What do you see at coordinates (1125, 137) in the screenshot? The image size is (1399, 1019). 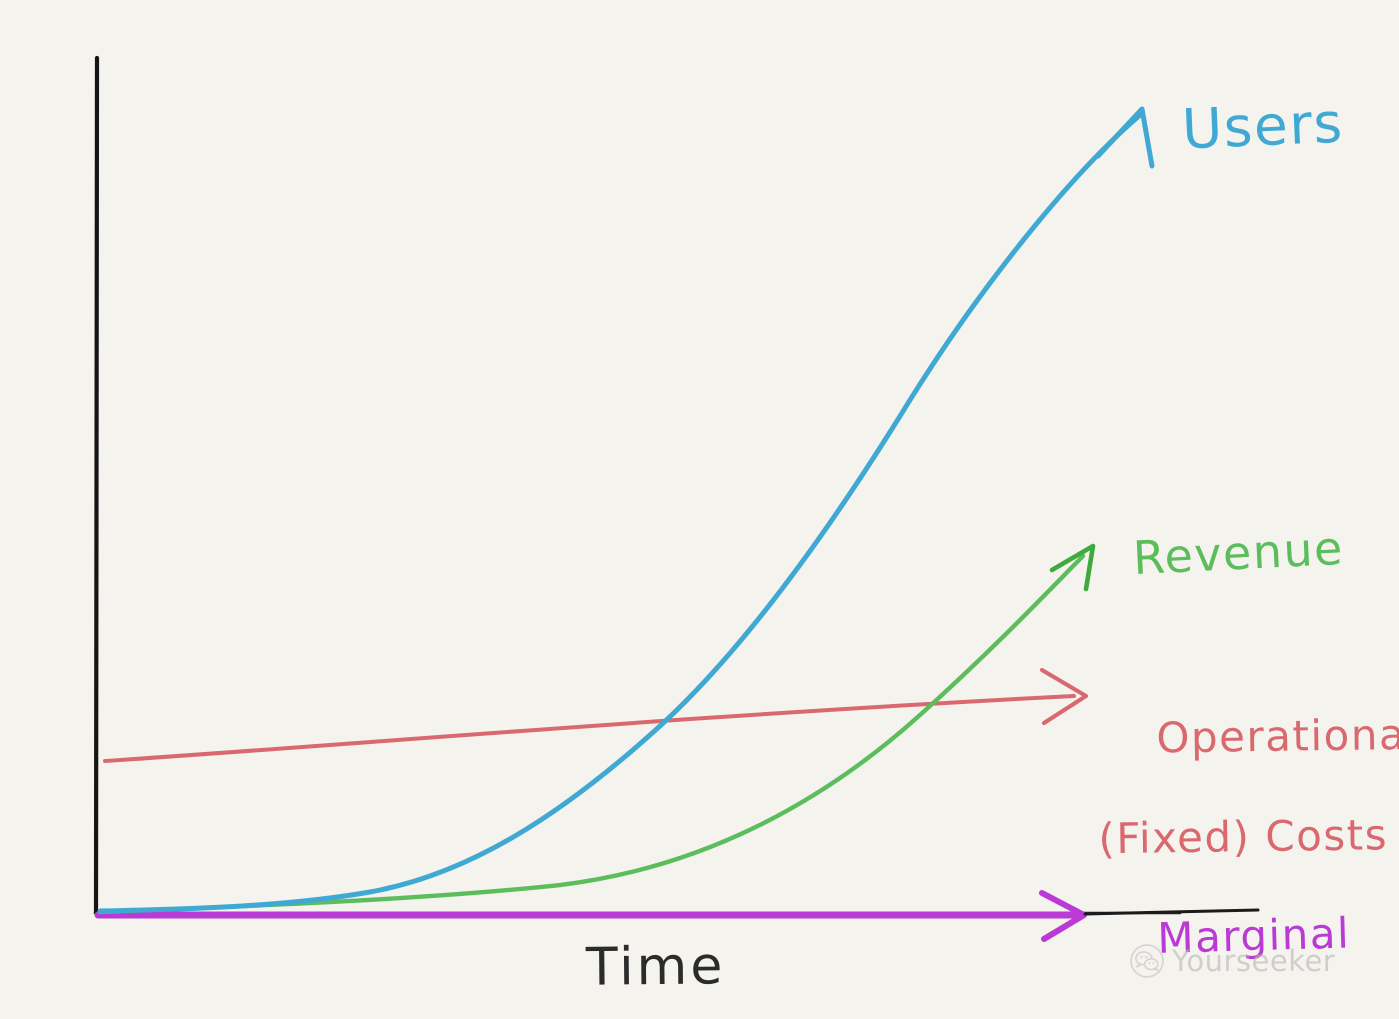 I see `users-arrowhead` at bounding box center [1125, 137].